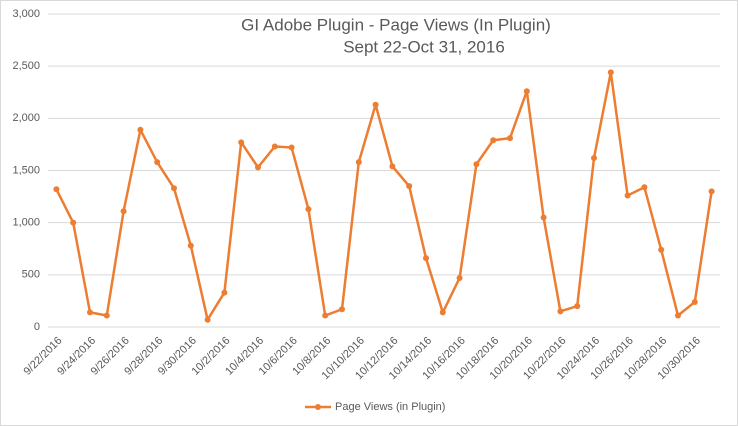 Image resolution: width=738 pixels, height=426 pixels. I want to click on legend-label: Page Views (in Plugin), so click(390, 407).